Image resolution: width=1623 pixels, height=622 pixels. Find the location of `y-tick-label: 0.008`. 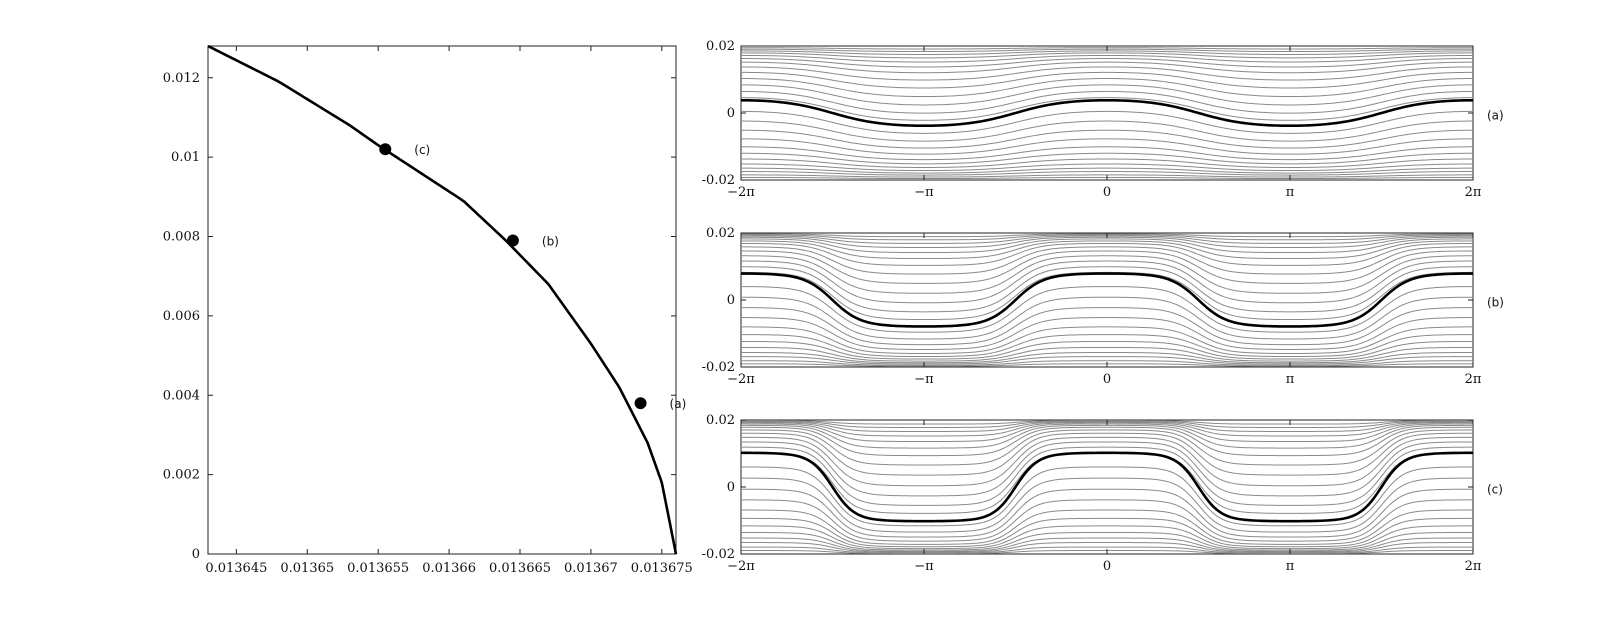

y-tick-label: 0.008 is located at coordinates (181, 237).